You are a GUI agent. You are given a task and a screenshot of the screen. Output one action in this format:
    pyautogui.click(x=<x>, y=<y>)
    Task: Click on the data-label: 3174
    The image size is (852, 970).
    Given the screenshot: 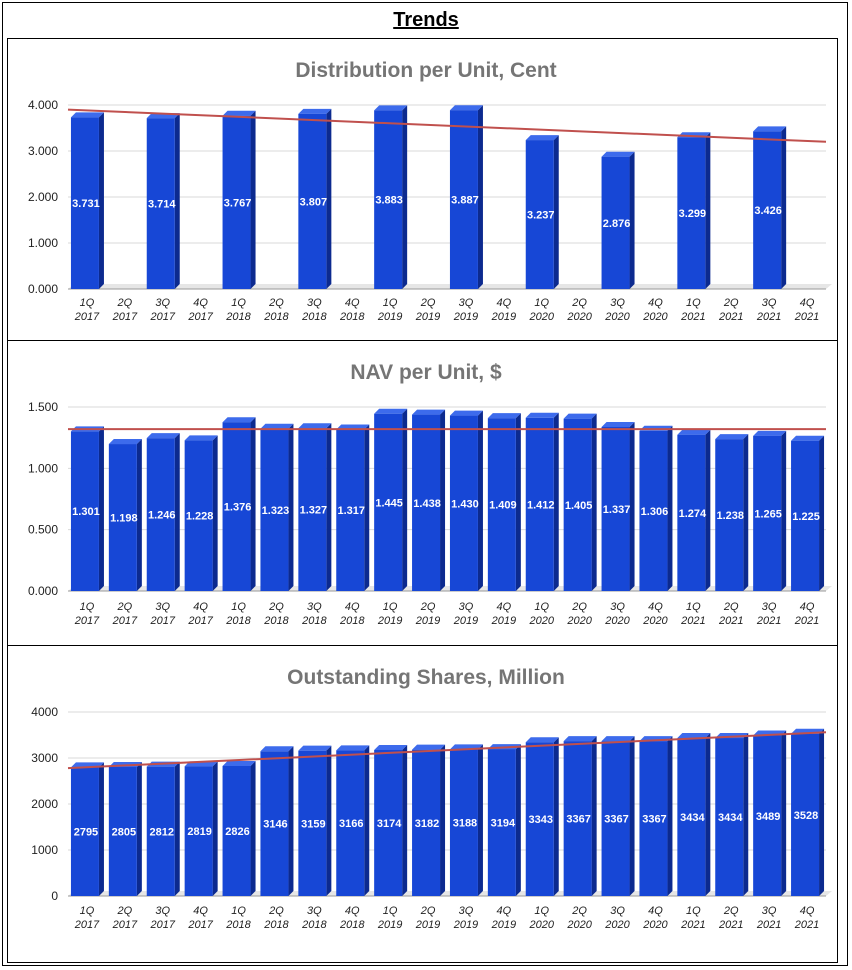 What is the action you would take?
    pyautogui.click(x=389, y=824)
    